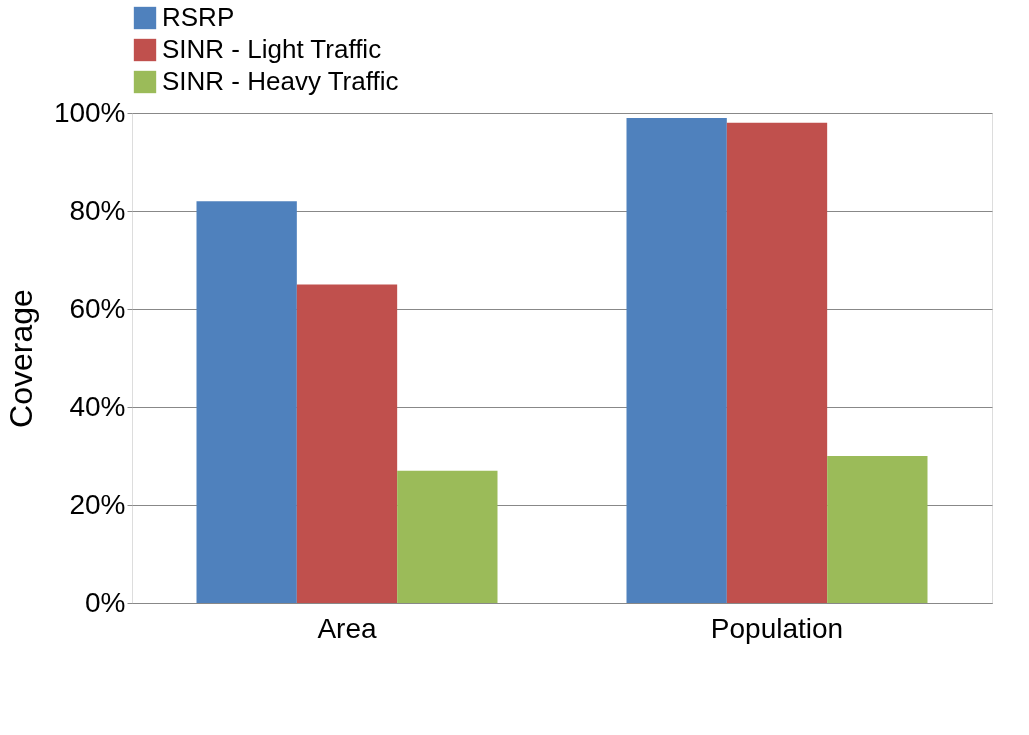  I want to click on y-tick-label: 80%, so click(97, 210).